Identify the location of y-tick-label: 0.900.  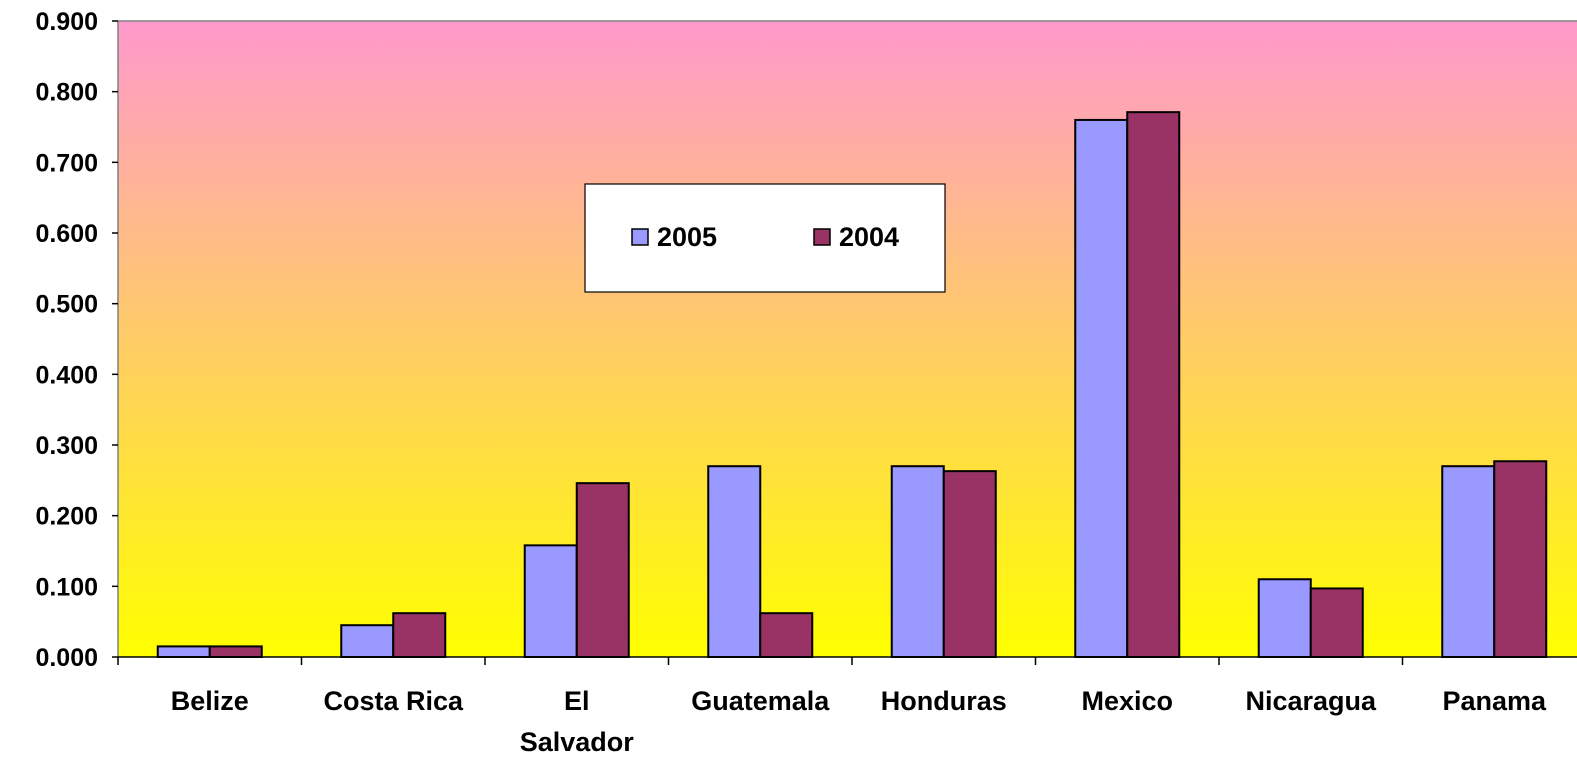
(66, 22).